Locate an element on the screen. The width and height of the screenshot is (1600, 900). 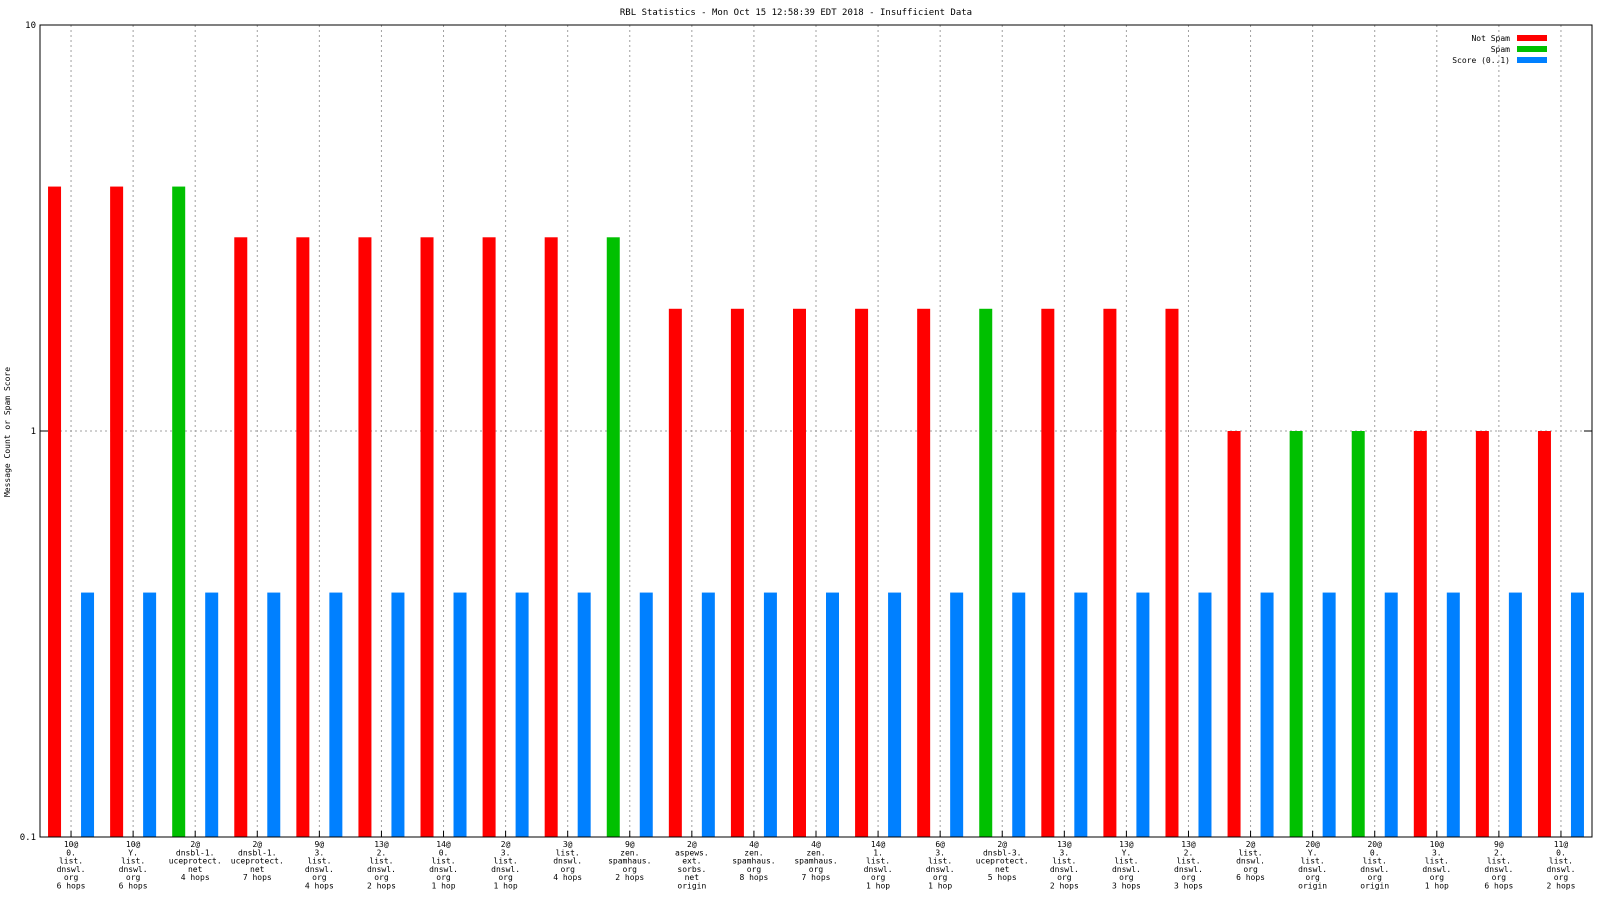
legend-label: Not Spam is located at coordinates (1490, 38).